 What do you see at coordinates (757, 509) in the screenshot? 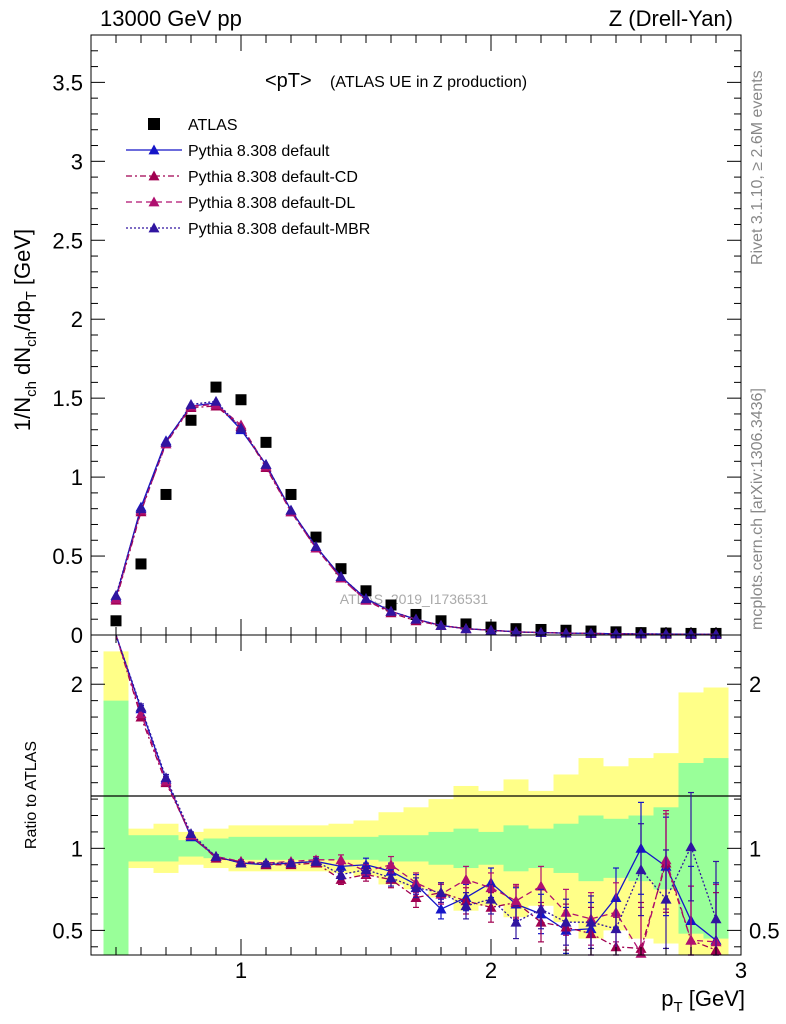
I see `mcplots-label: mcplots.cern.ch [arXiv:1306.3436]` at bounding box center [757, 509].